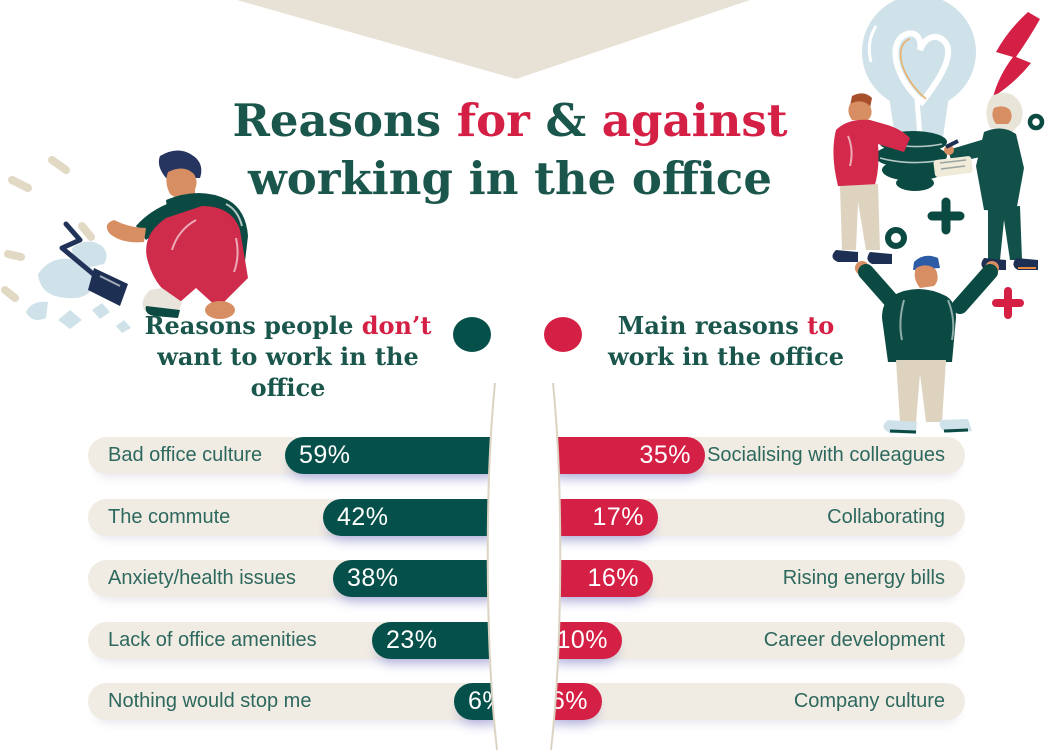 The image size is (1050, 750). Describe the element at coordinates (726, 356) in the screenshot. I see `legend-right-line2: work in the office` at that location.